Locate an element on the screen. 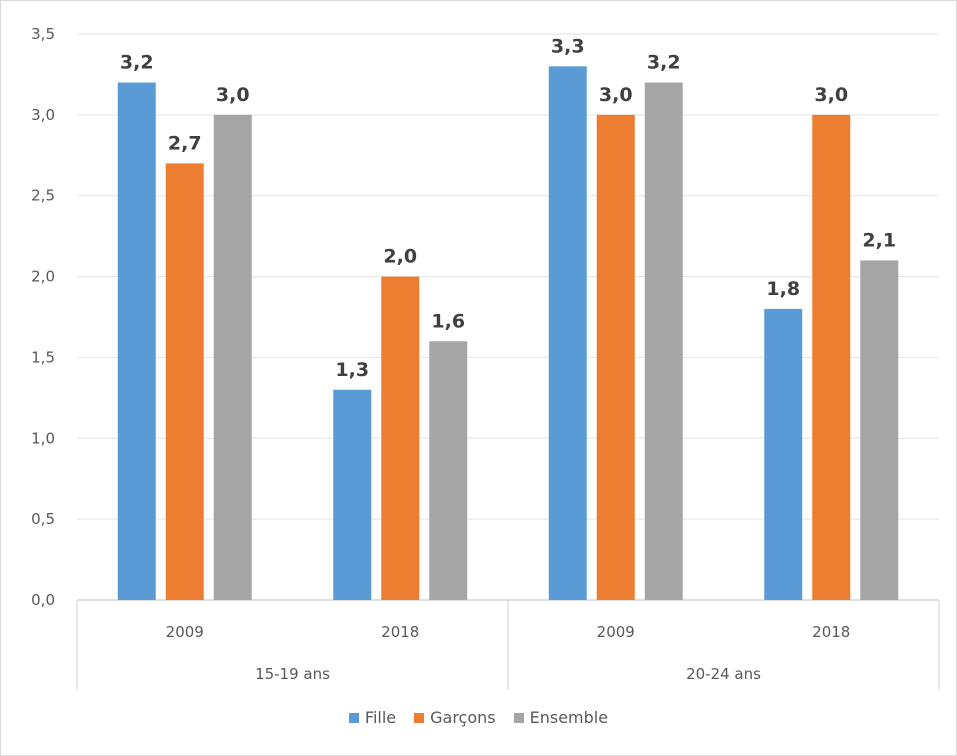  legend-label: Fille is located at coordinates (380, 717).